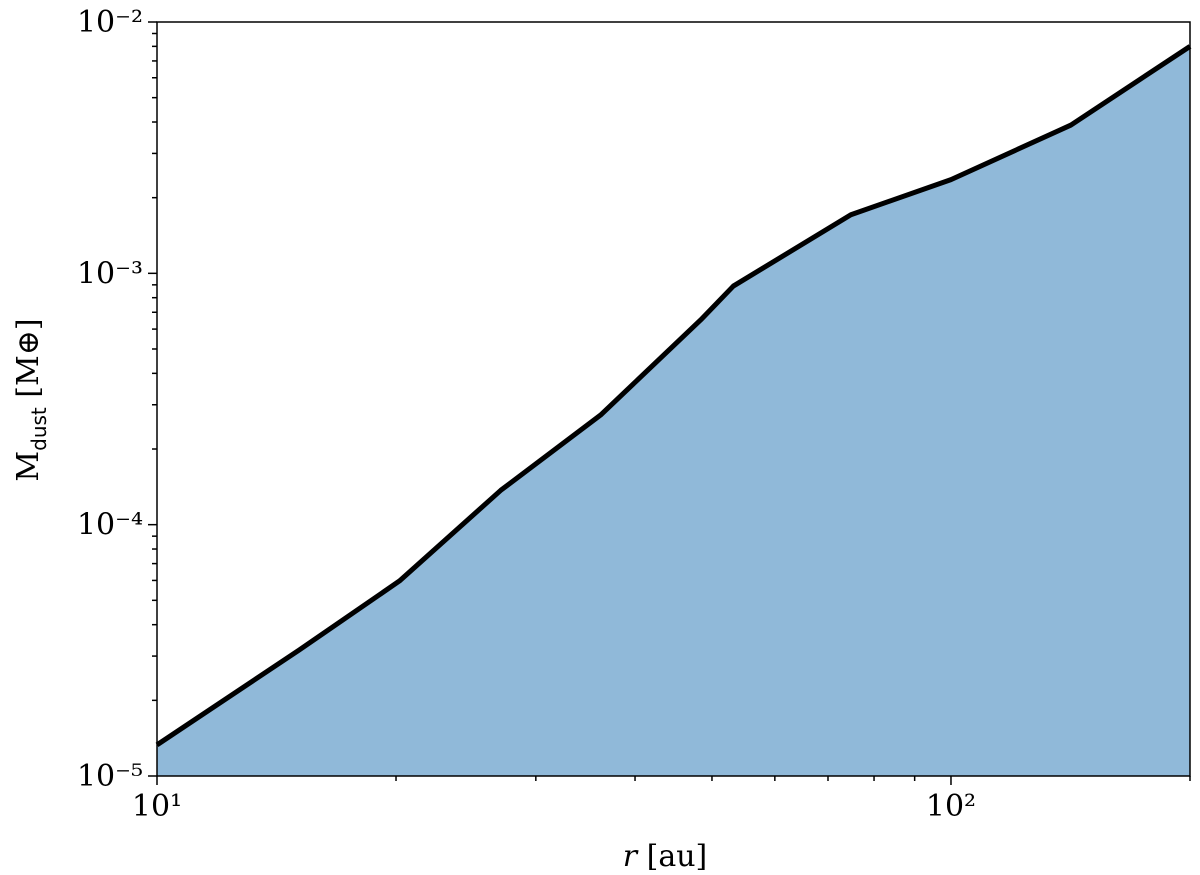 The width and height of the screenshot is (1200, 875). Describe the element at coordinates (110, 525) in the screenshot. I see `y-tick-label: 10⁻⁴` at that location.